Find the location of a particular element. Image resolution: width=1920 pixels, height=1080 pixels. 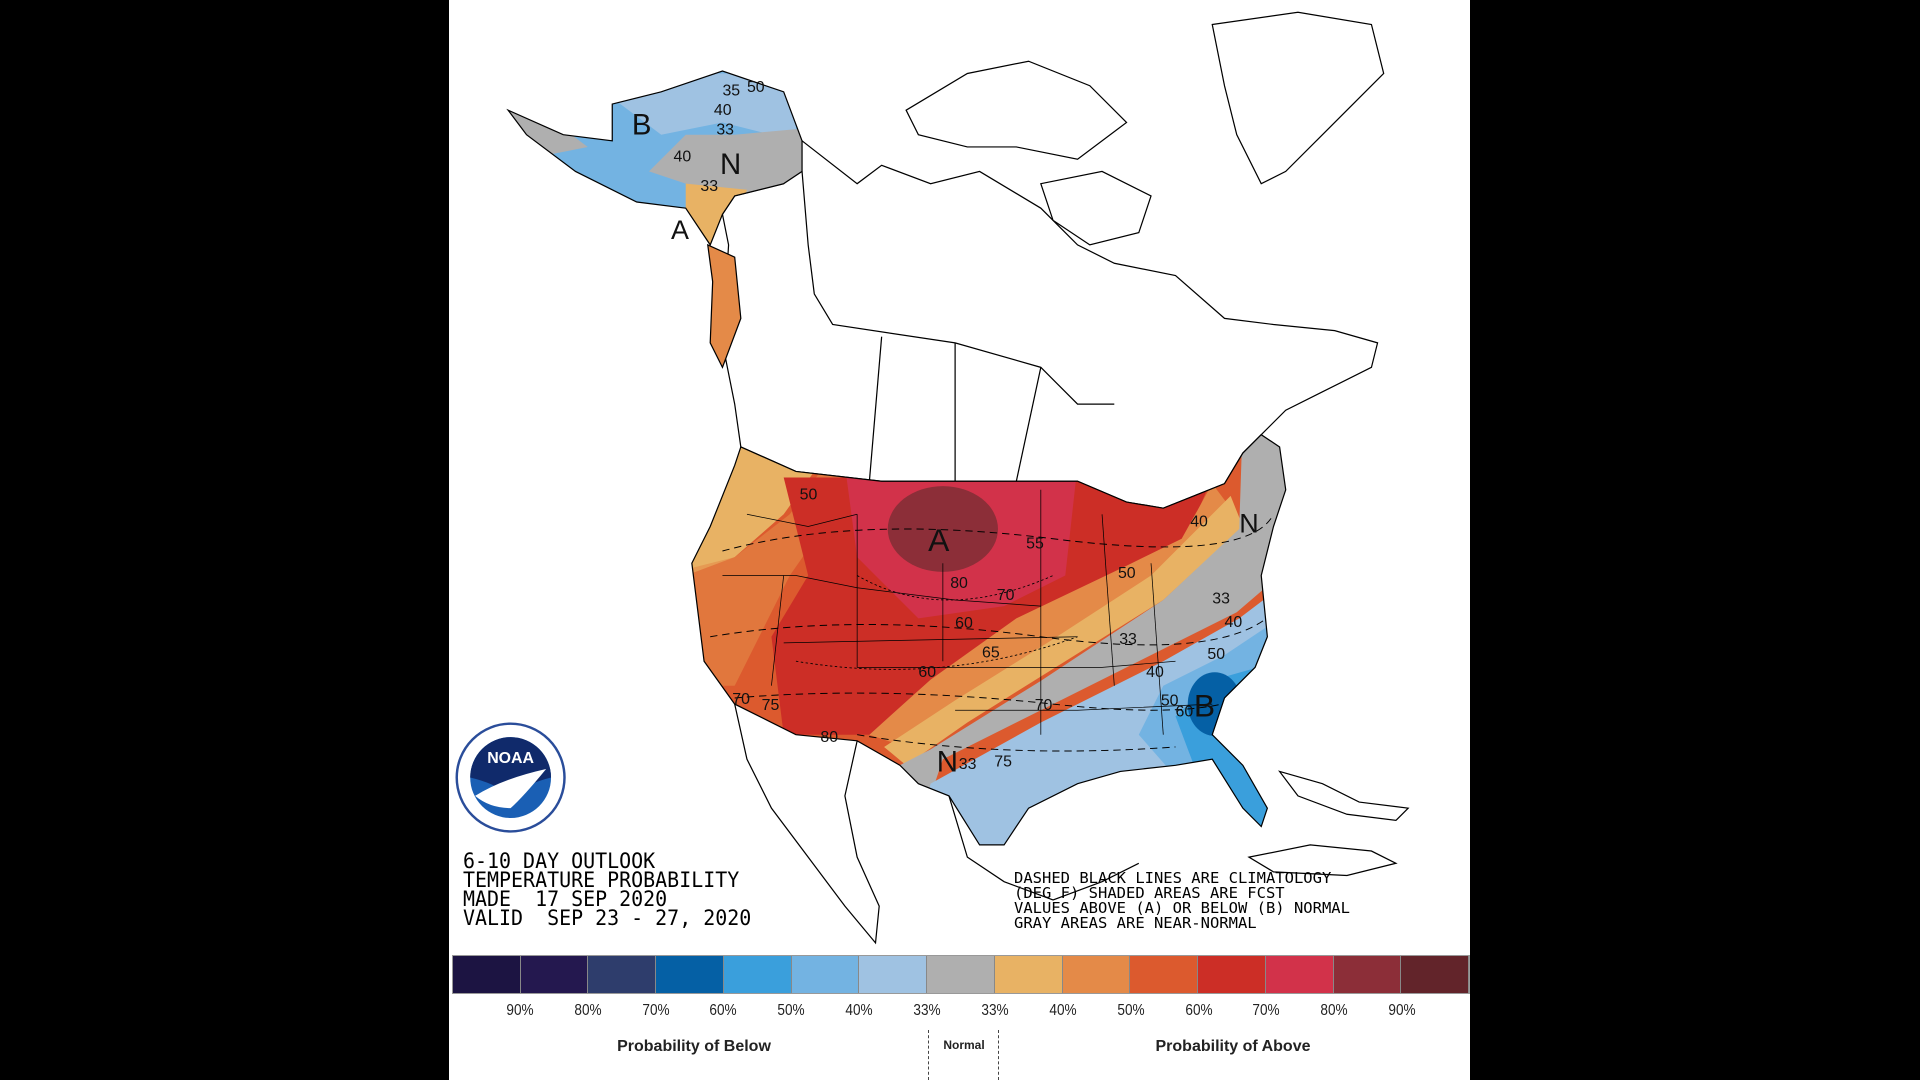

above-label-alaska: A is located at coordinates (680, 230).